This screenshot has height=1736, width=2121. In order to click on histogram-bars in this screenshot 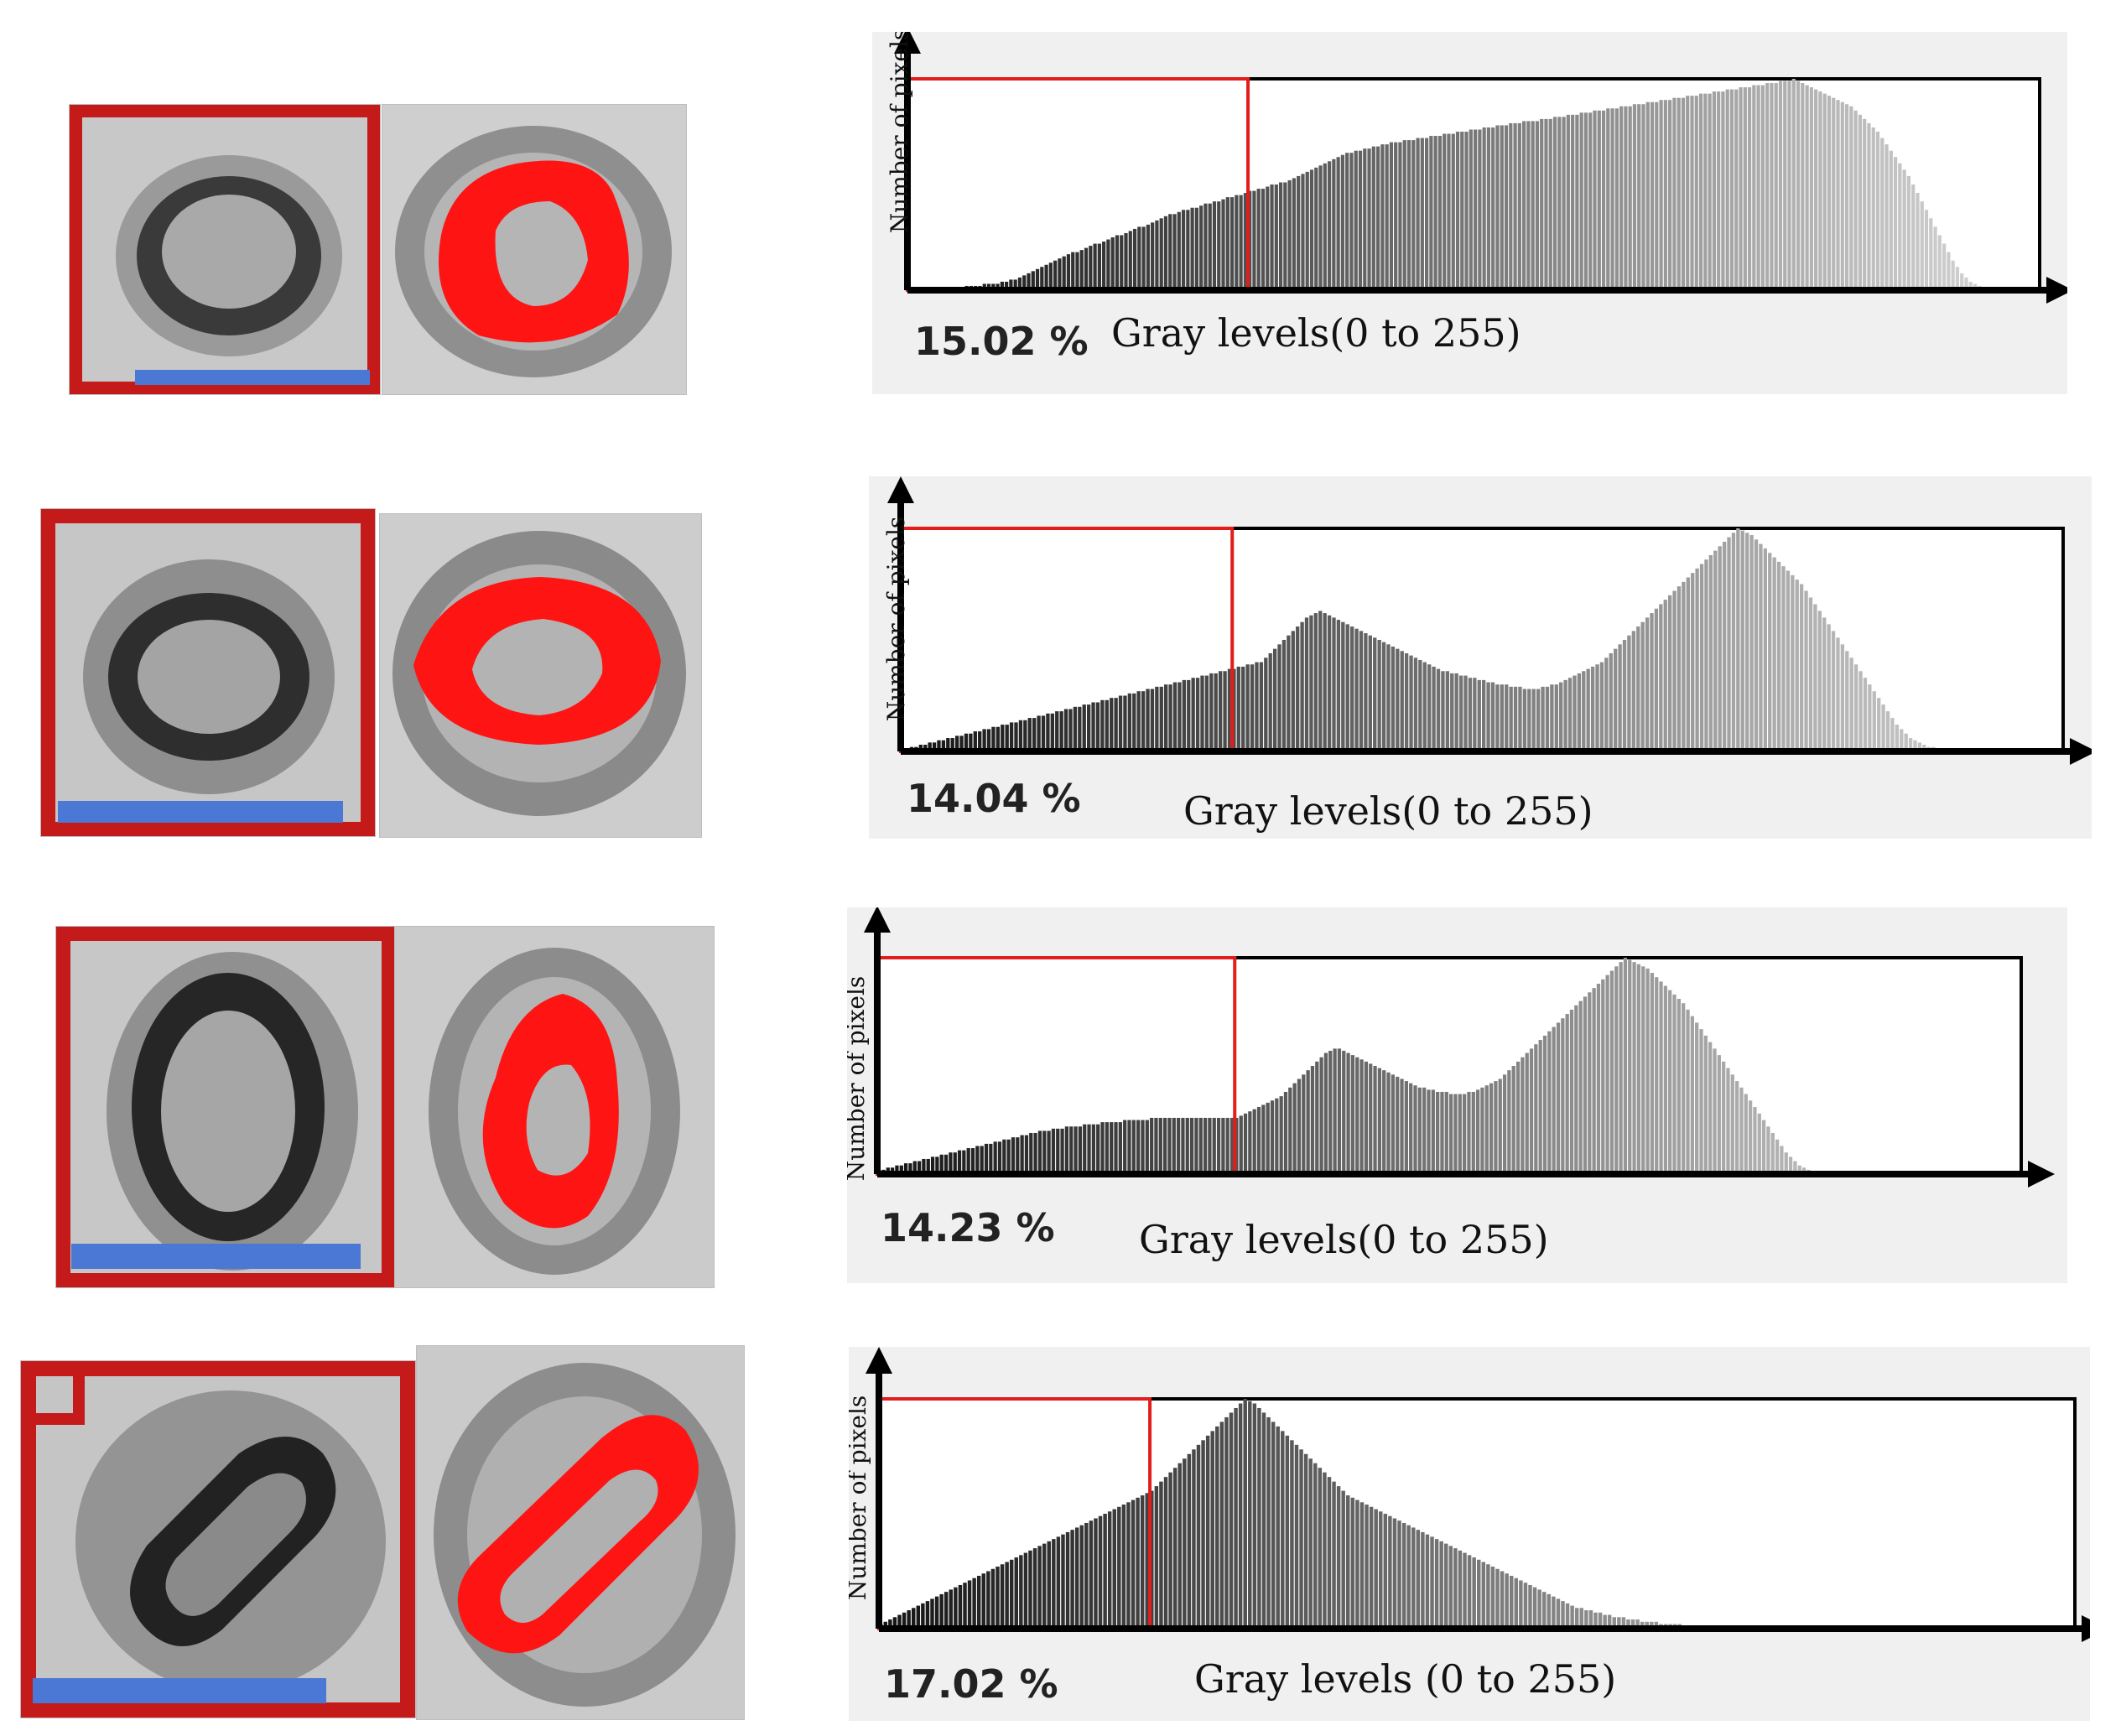, I will do `click(1489, 620)`.